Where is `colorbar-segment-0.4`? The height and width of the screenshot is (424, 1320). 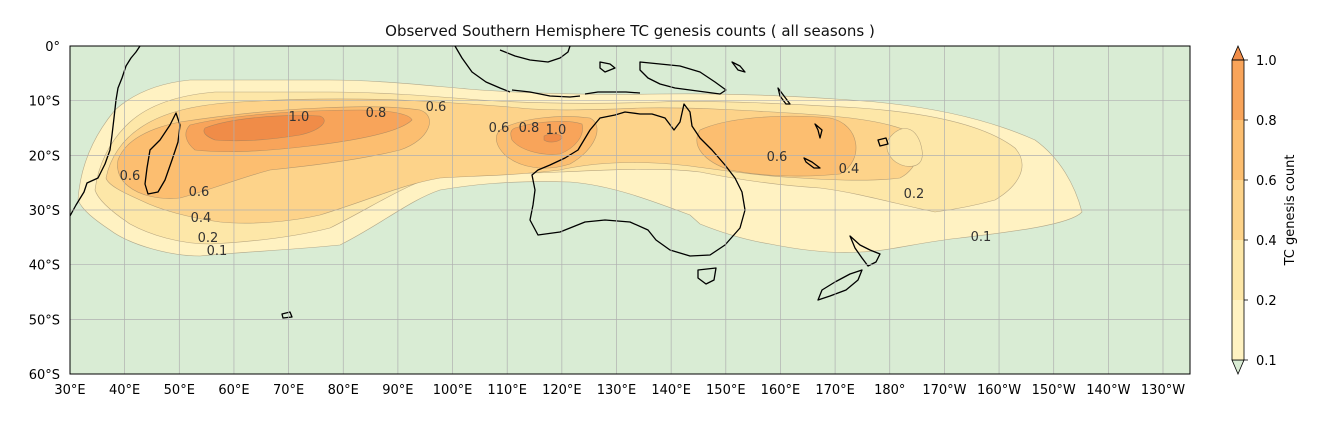
colorbar-segment-0.4 is located at coordinates (1238, 210).